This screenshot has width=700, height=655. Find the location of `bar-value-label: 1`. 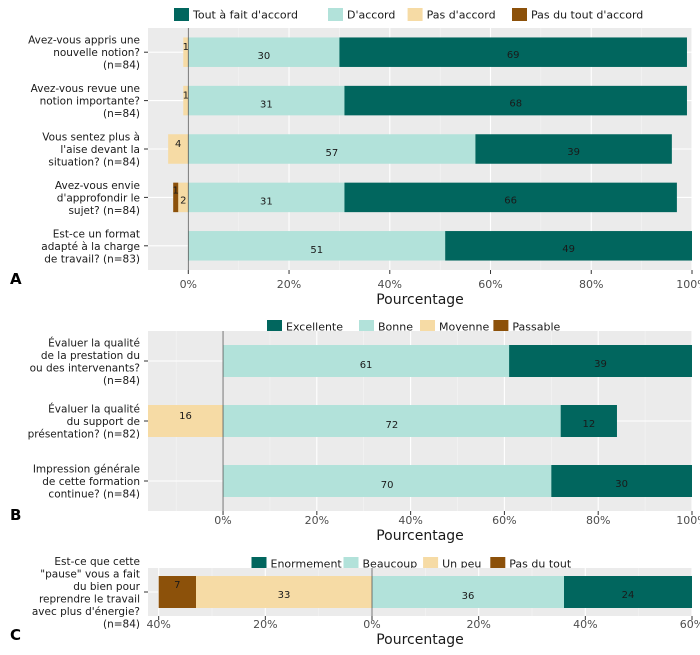

bar-value-label: 1 is located at coordinates (186, 47).